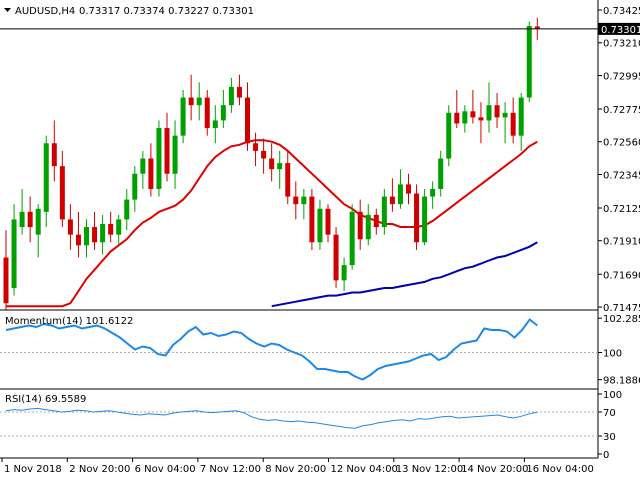  I want to click on rsi-axis: 100 70 30 0, so click(610, 425).